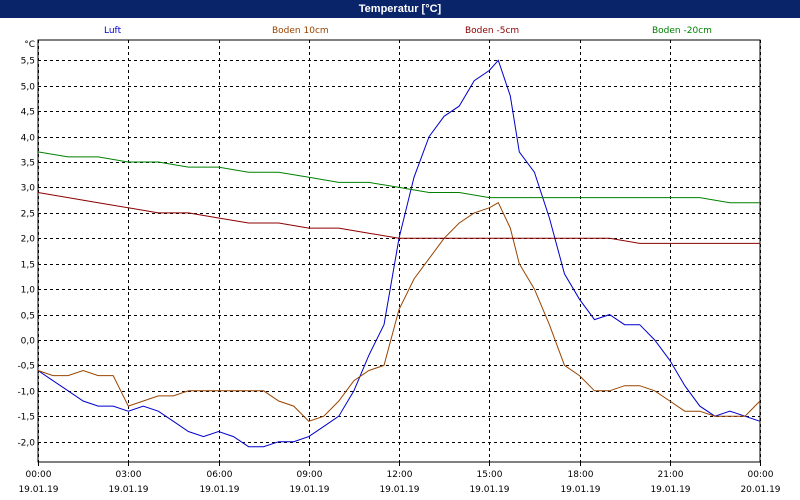 This screenshot has width=800, height=500. Describe the element at coordinates (26, 393) in the screenshot. I see `y-tick-label: -1,0` at that location.